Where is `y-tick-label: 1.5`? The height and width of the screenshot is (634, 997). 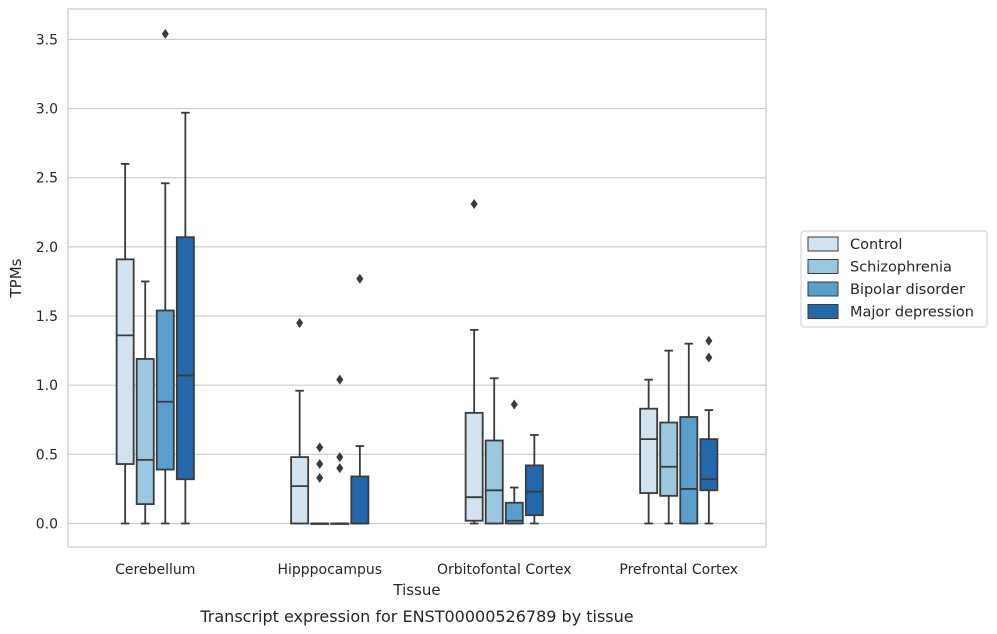
y-tick-label: 1.5 is located at coordinates (47, 317).